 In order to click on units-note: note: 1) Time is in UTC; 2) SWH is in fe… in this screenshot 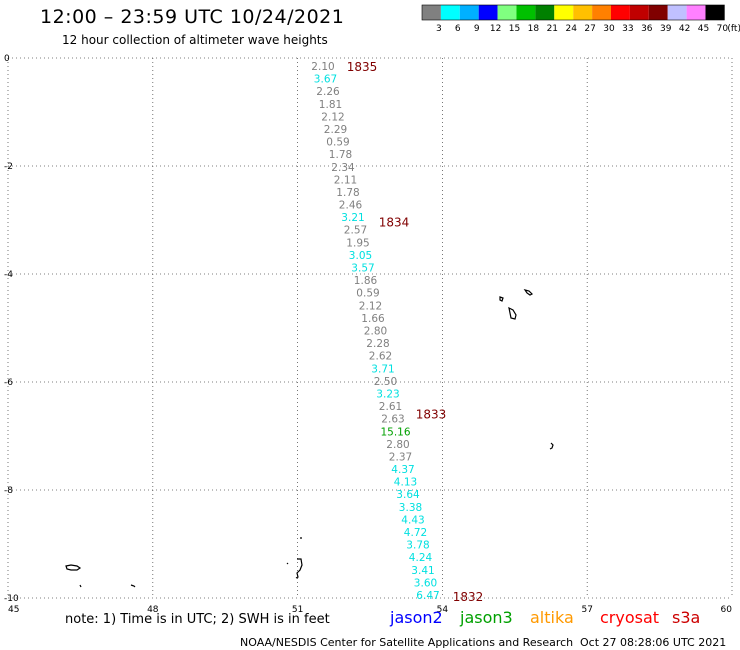, I will do `click(197, 619)`.